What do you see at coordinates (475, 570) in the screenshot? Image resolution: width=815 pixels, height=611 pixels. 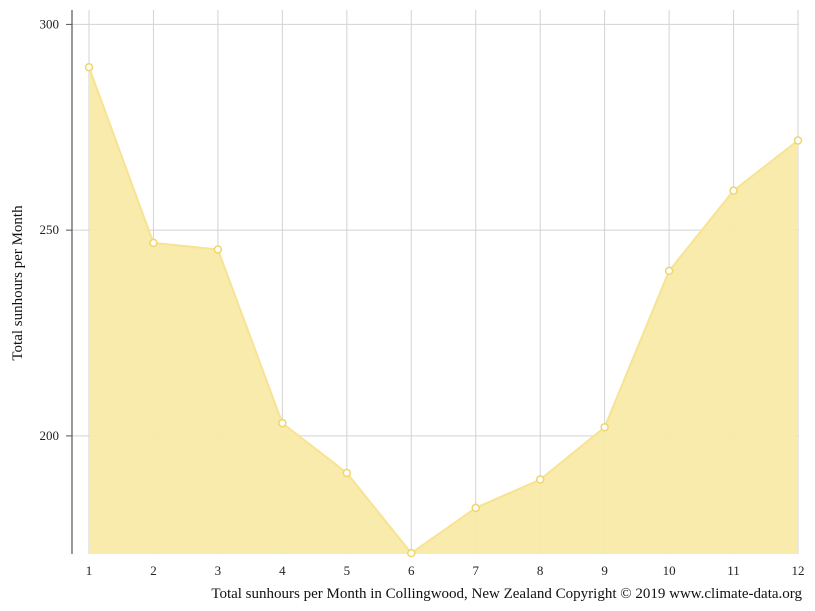 I see `x-tick-label: 7` at bounding box center [475, 570].